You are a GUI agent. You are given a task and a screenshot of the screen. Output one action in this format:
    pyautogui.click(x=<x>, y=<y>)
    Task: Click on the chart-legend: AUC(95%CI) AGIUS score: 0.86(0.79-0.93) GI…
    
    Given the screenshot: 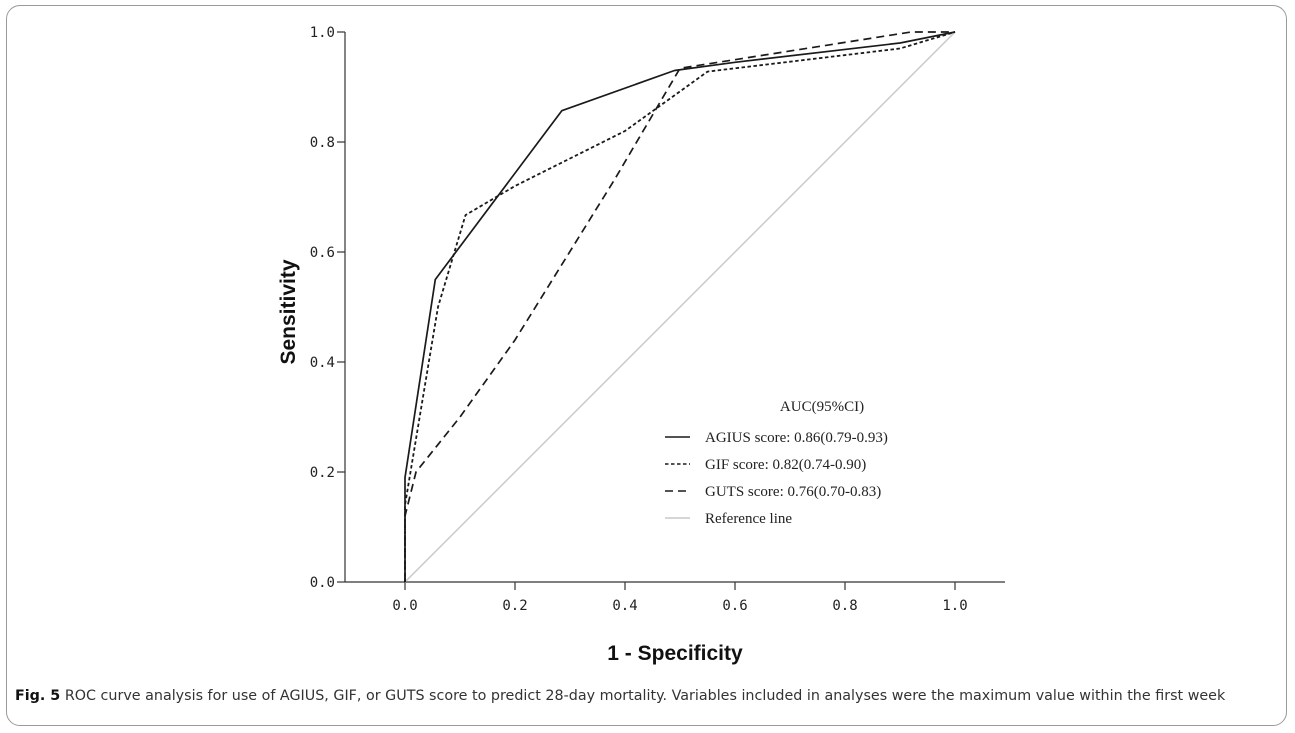 What is the action you would take?
    pyautogui.click(x=776, y=463)
    